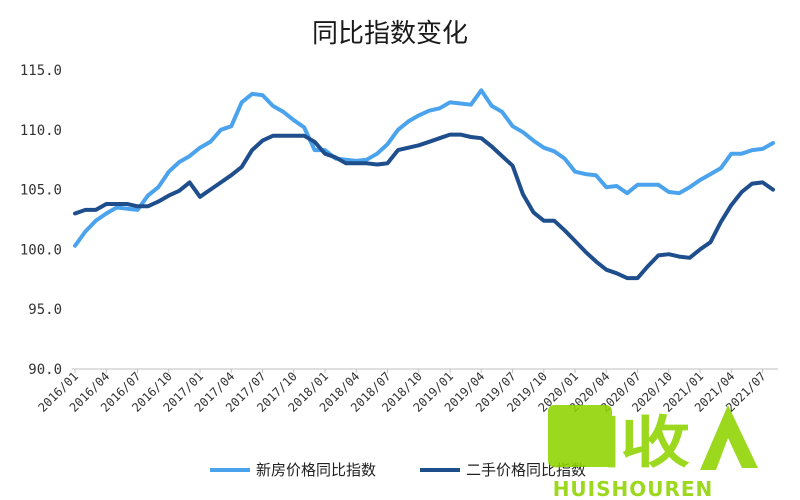 The width and height of the screenshot is (800, 500). Describe the element at coordinates (41, 131) in the screenshot. I see `y-tick-label: 110.0` at that location.